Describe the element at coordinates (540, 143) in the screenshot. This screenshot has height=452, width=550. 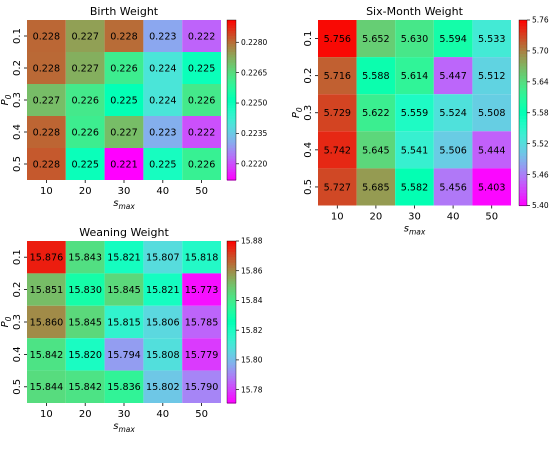
I see `colorbar-tick-label: 5.52` at that location.